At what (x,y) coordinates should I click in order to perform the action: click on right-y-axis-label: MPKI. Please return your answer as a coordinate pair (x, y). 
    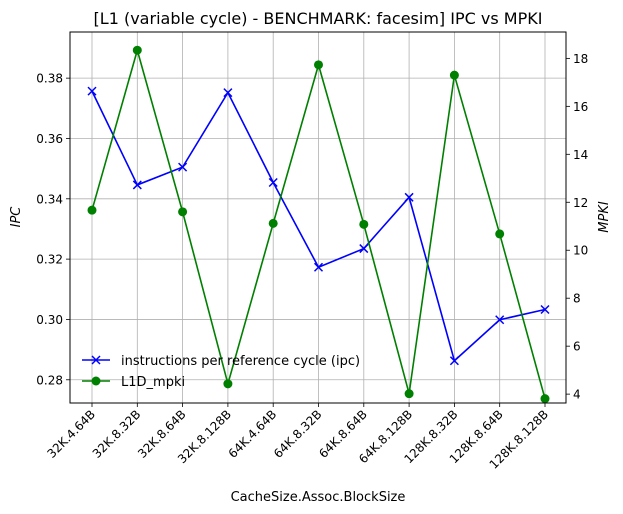
    Looking at the image, I should click on (604, 217).